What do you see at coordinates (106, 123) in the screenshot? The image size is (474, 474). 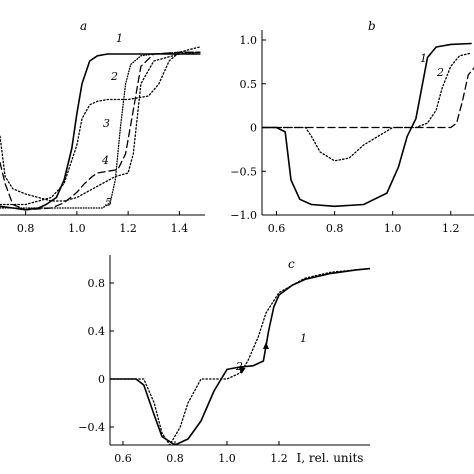 I see `curve-label-3: 3` at bounding box center [106, 123].